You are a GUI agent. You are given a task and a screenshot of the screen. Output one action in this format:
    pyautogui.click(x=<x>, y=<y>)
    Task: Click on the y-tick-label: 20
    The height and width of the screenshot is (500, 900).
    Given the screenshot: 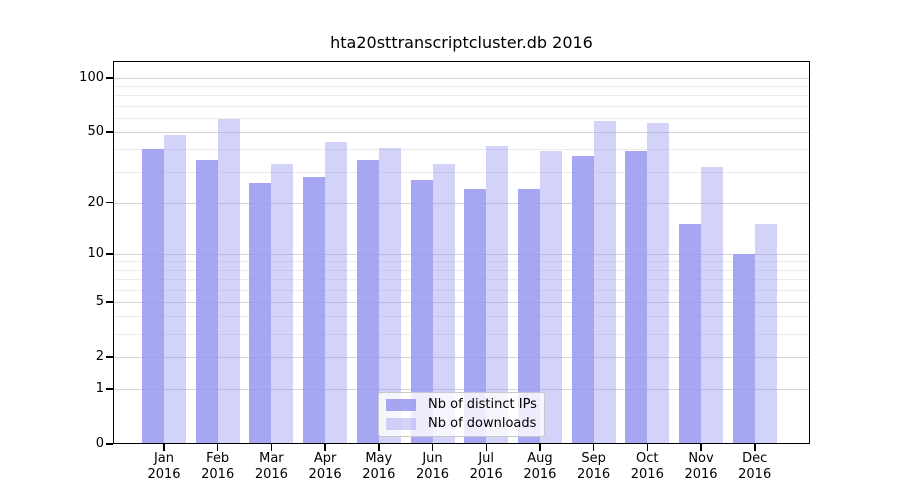 What is the action you would take?
    pyautogui.click(x=95, y=202)
    